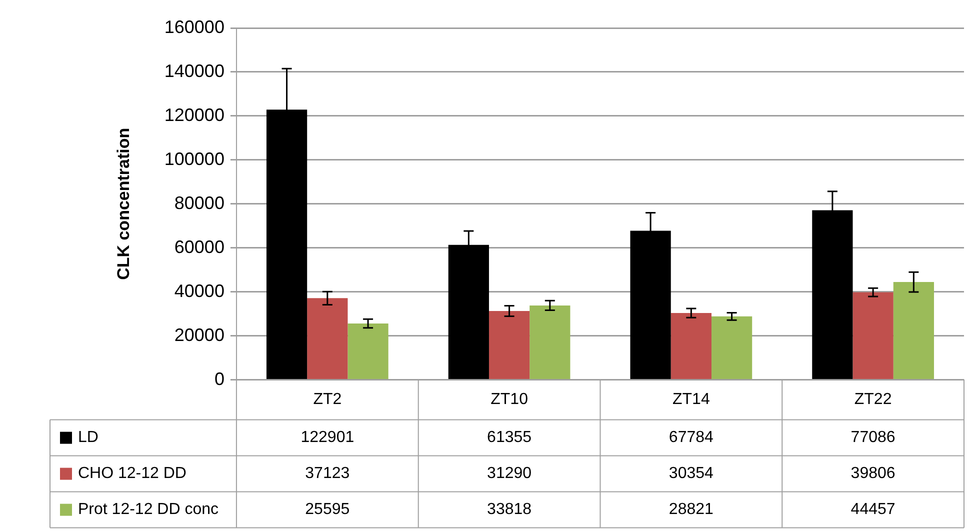 This screenshot has height=531, width=980. I want to click on data-label: 39806, so click(873, 473).